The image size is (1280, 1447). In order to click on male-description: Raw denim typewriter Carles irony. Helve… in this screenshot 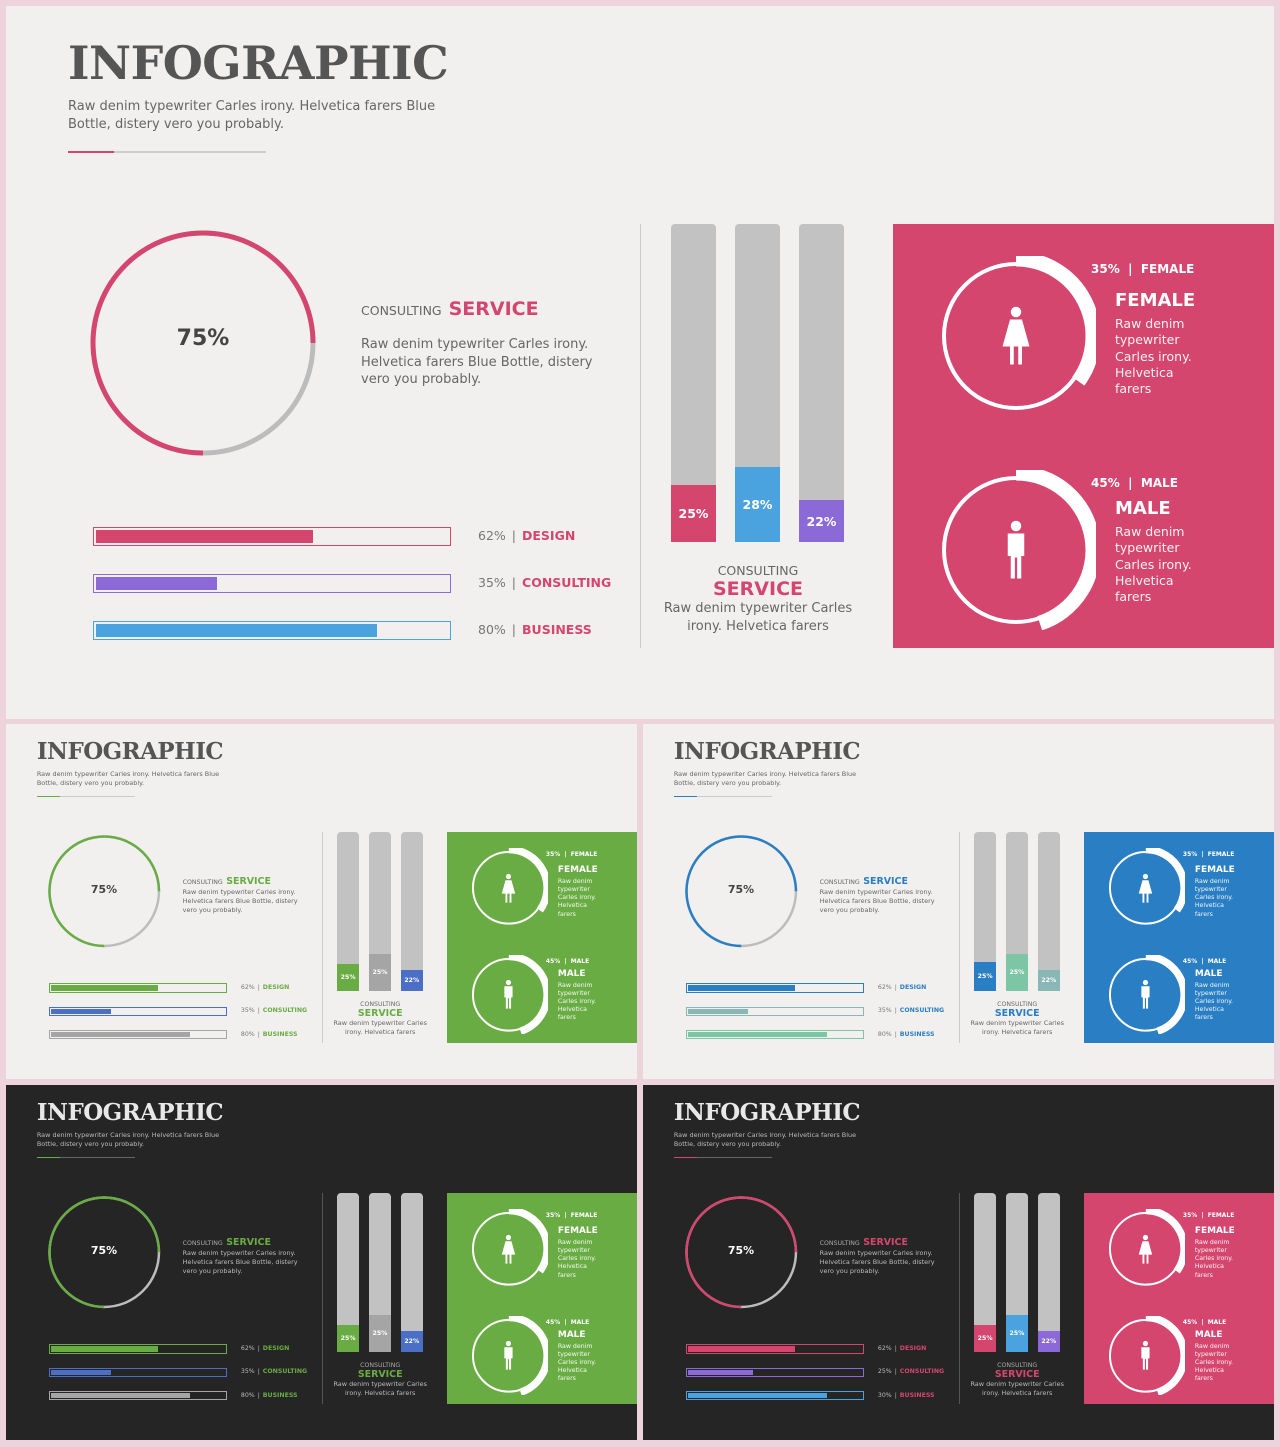, I will do `click(577, 1362)`.